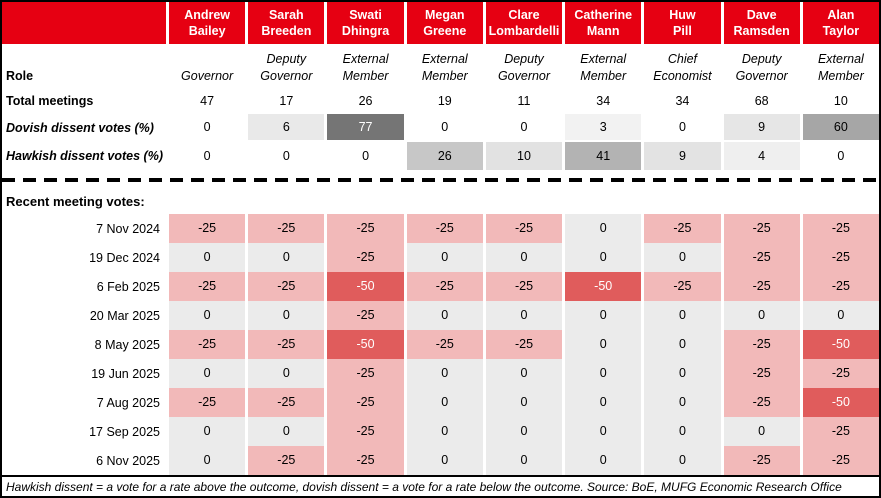 The width and height of the screenshot is (881, 498). I want to click on meeting-date-label: 6 Feb 2025, so click(128, 286).